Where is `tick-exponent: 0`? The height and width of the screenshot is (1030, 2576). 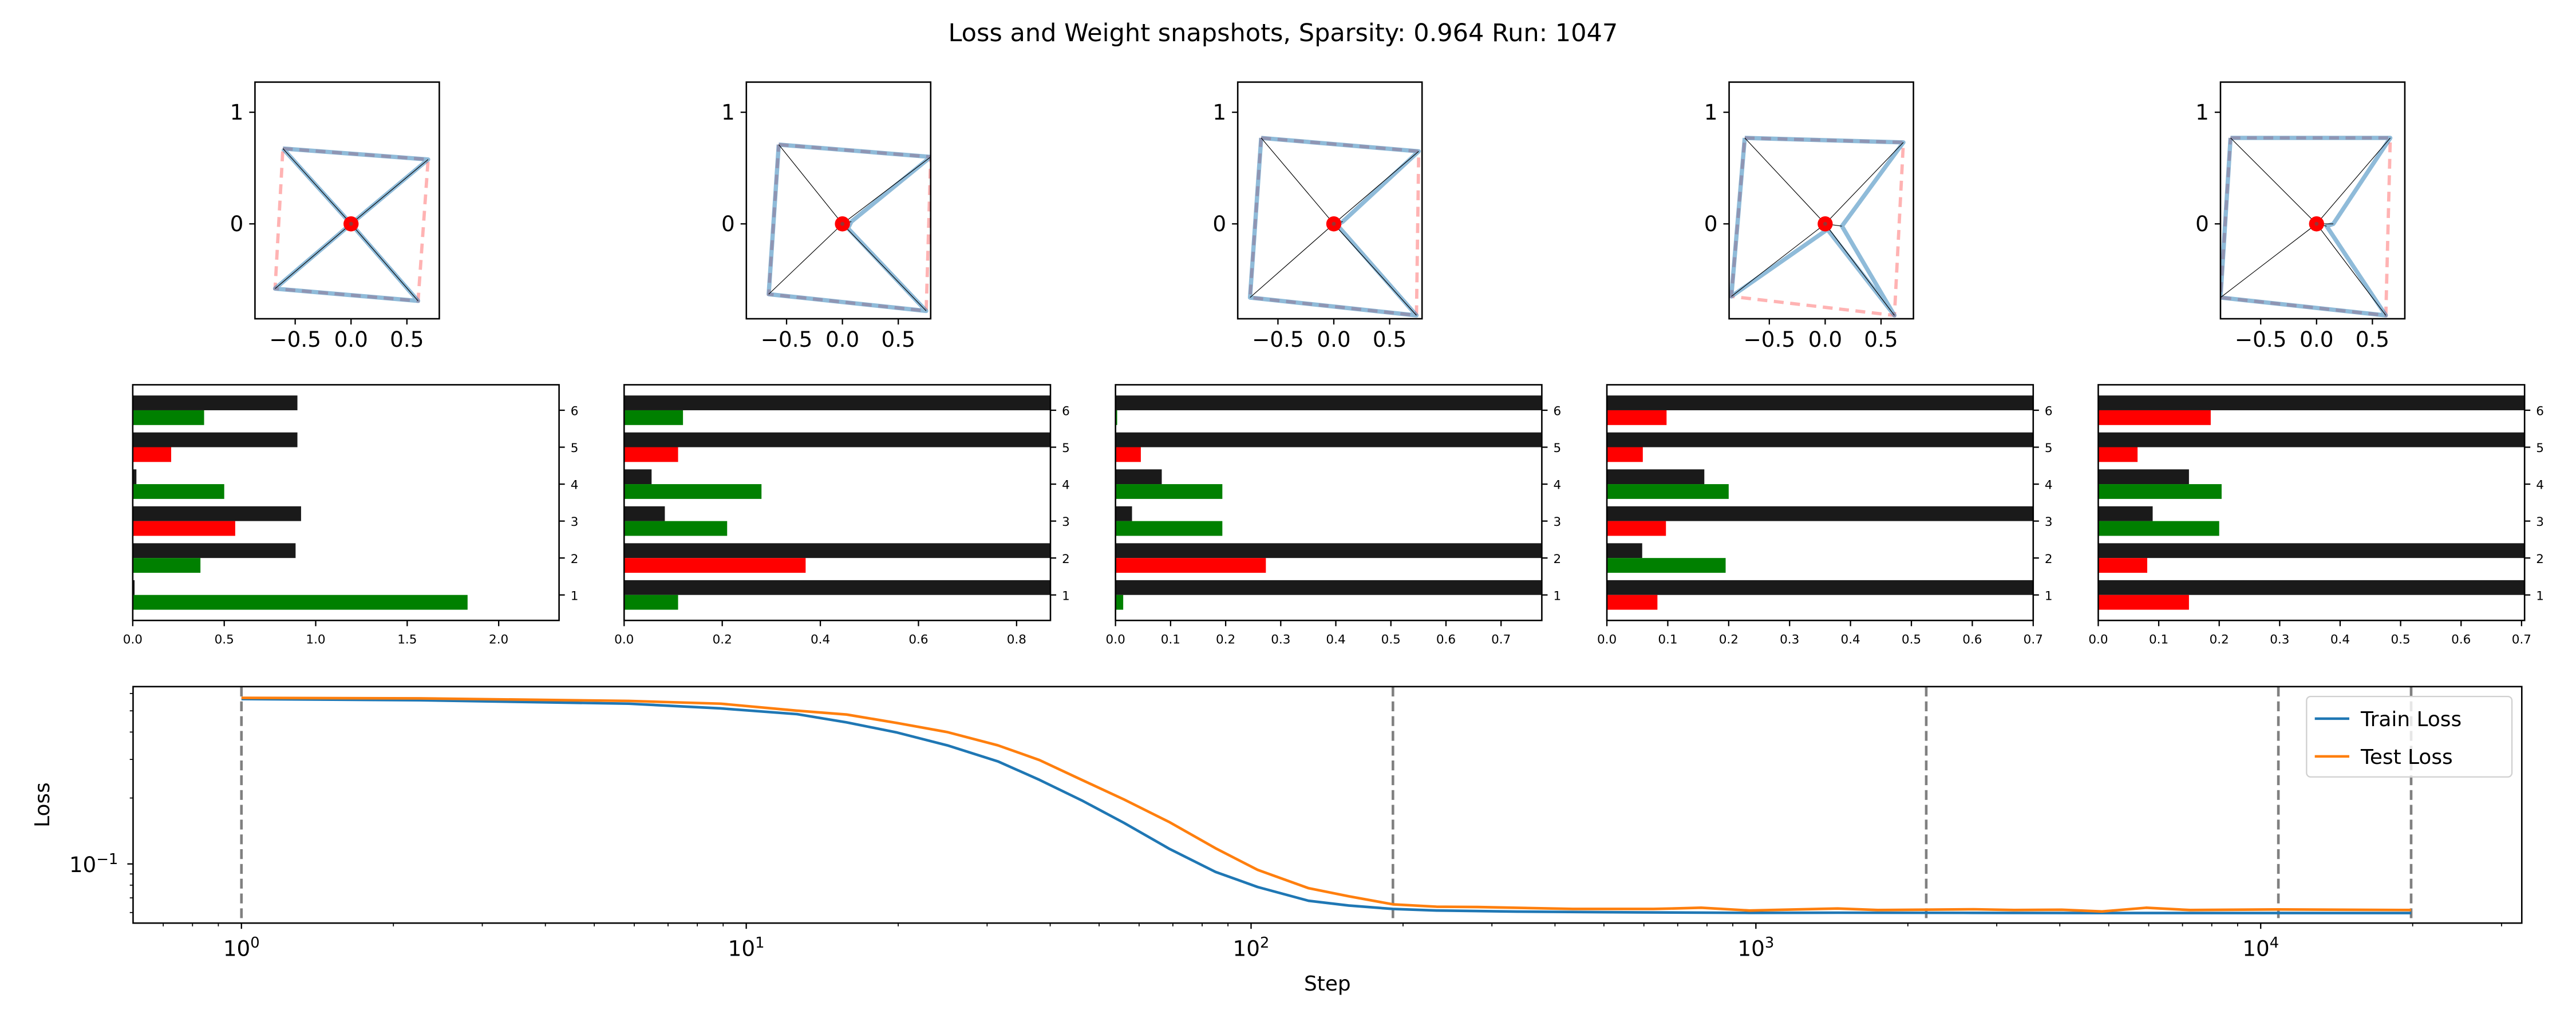 tick-exponent: 0 is located at coordinates (254, 943).